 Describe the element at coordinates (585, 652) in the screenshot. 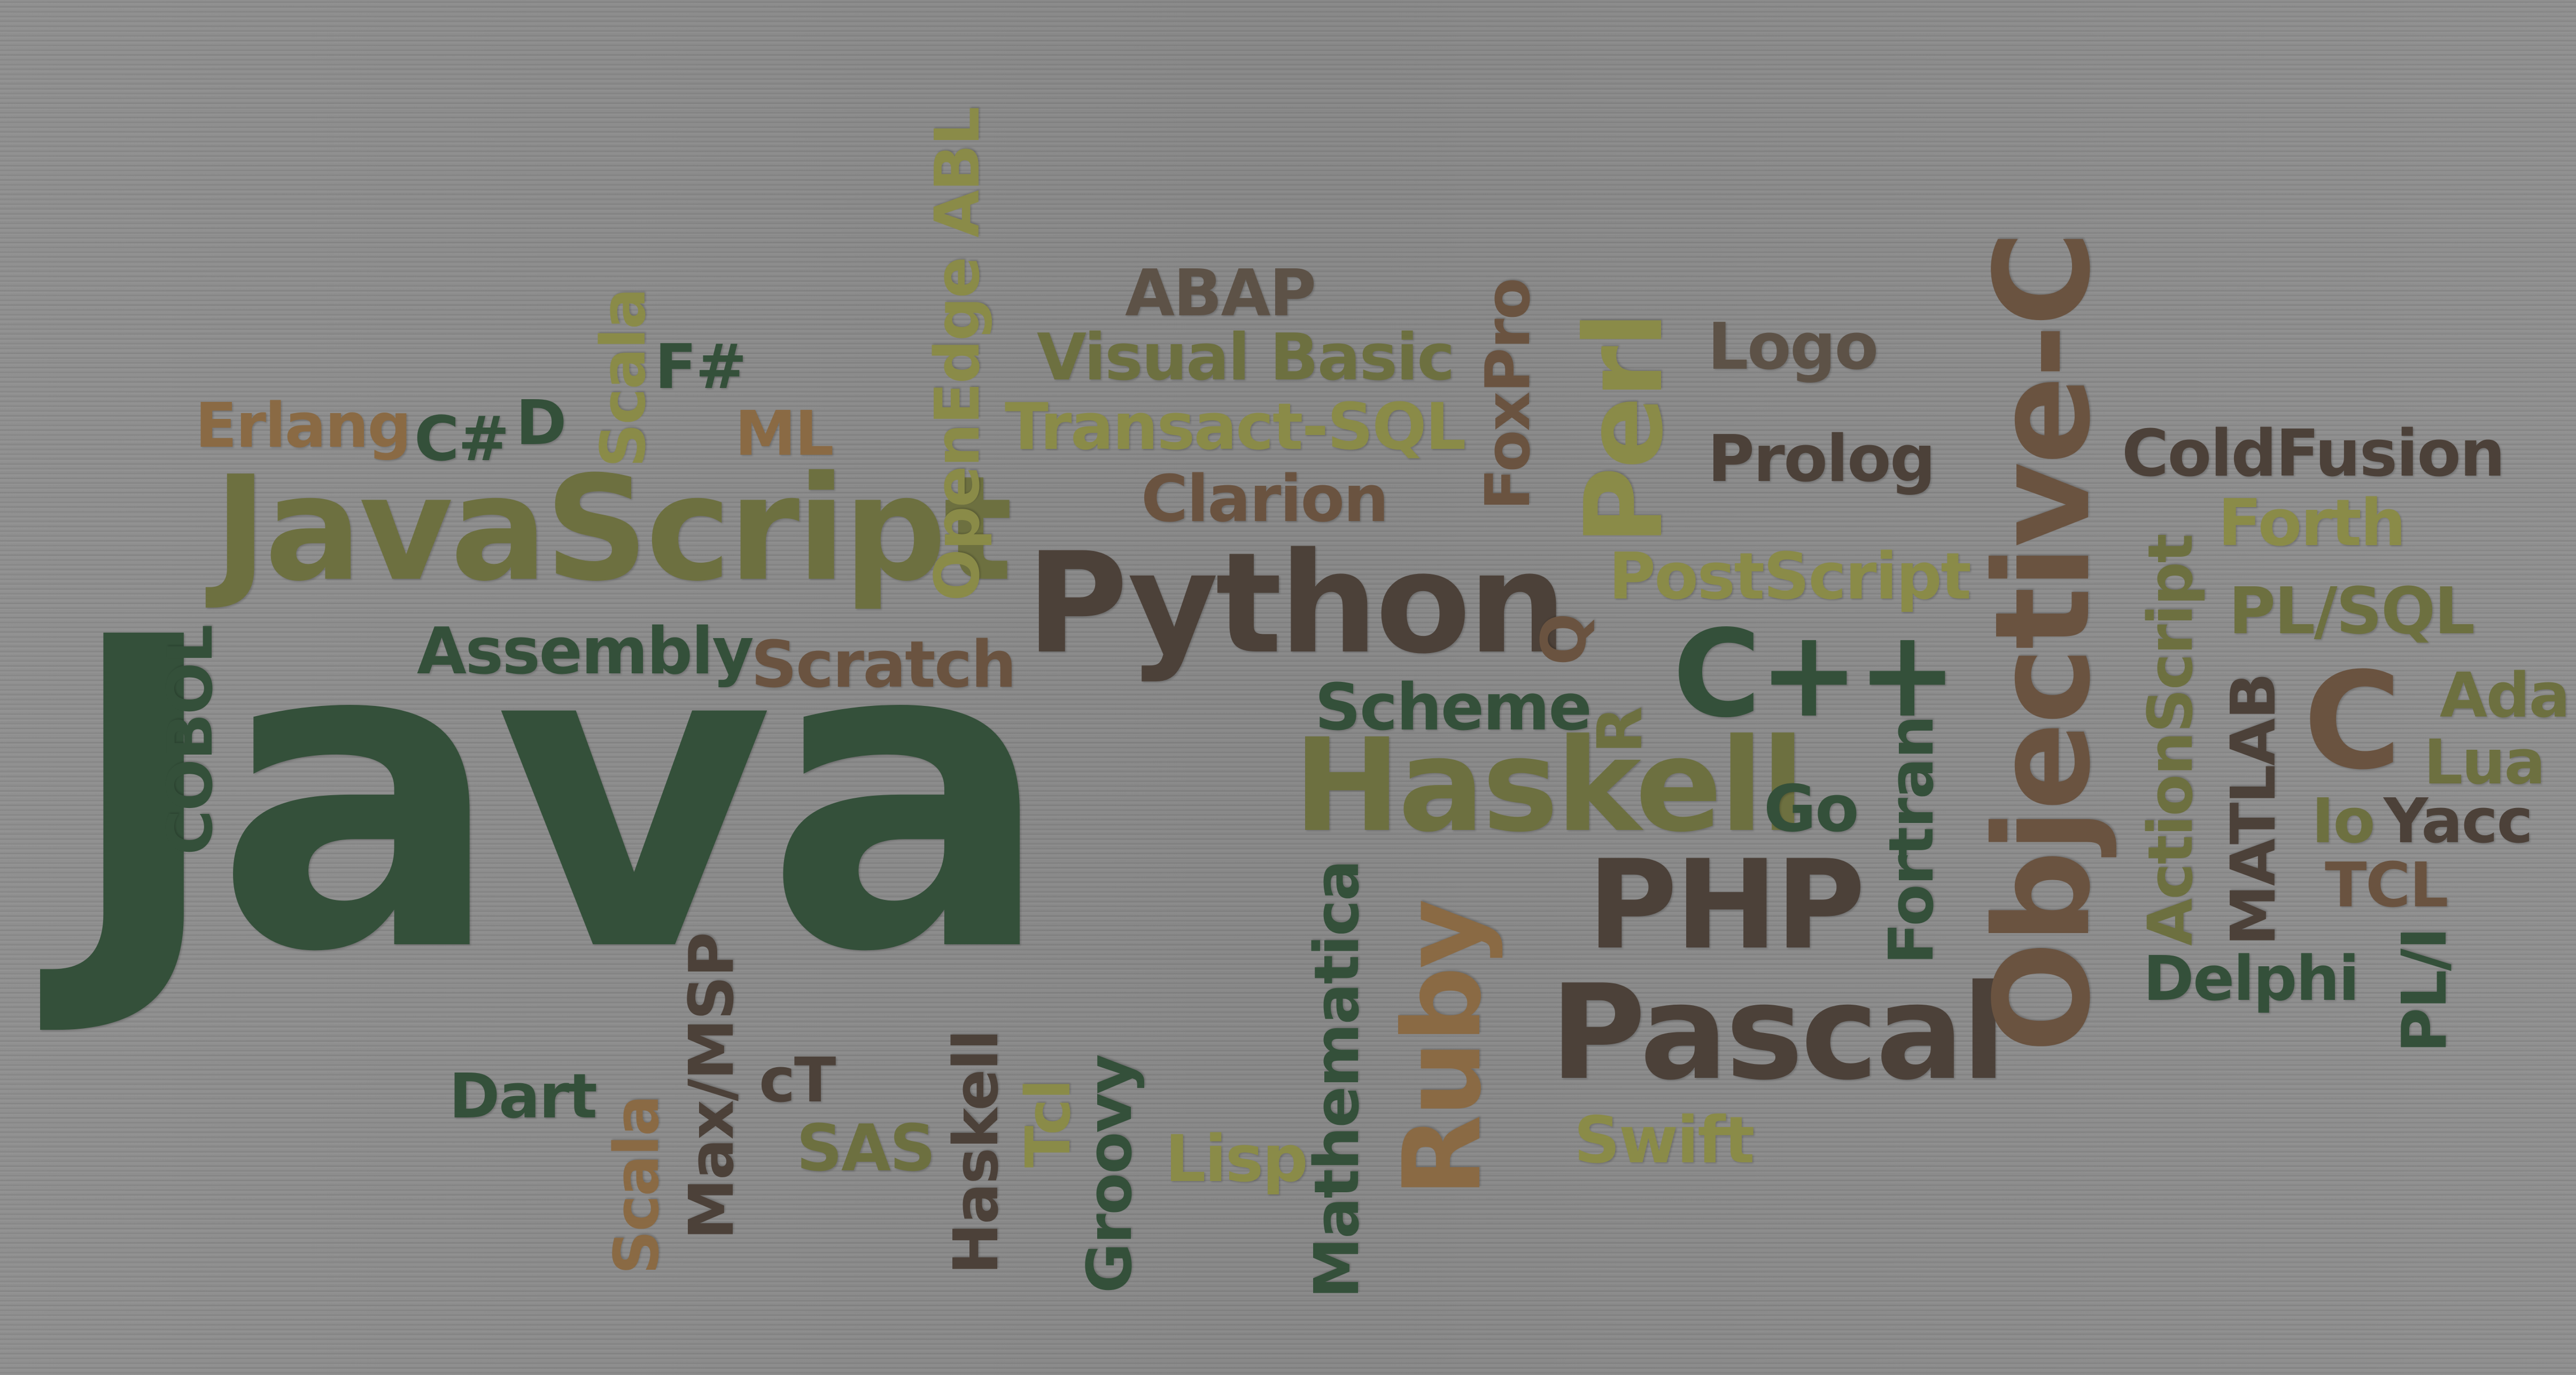

I see `word-assembly: Assembly` at that location.